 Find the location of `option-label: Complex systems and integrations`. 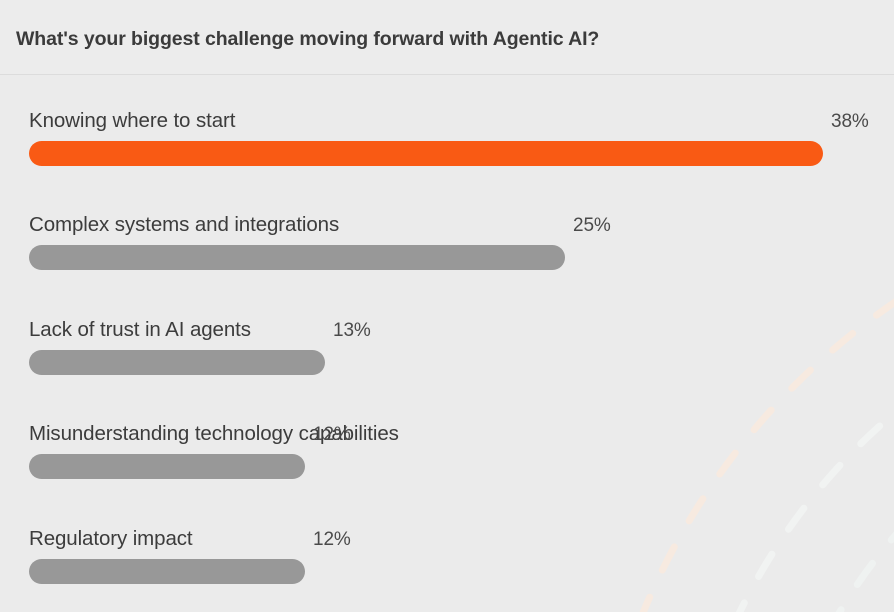

option-label: Complex systems and integrations is located at coordinates (184, 224).